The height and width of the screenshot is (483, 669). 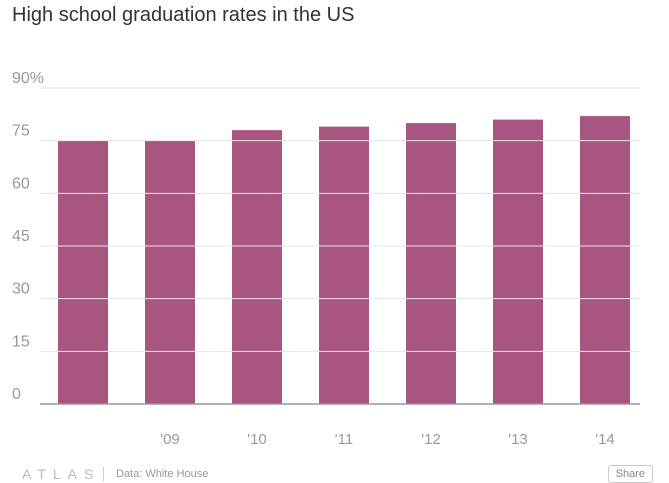 I want to click on x-tick-label: '12, so click(x=431, y=439).